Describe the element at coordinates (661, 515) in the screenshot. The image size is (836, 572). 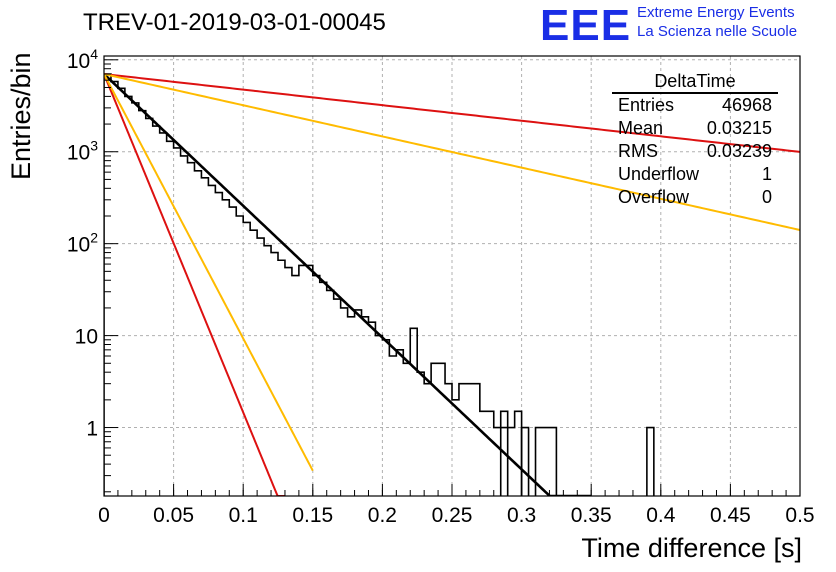
I see `x-tick-label: 0.4` at that location.